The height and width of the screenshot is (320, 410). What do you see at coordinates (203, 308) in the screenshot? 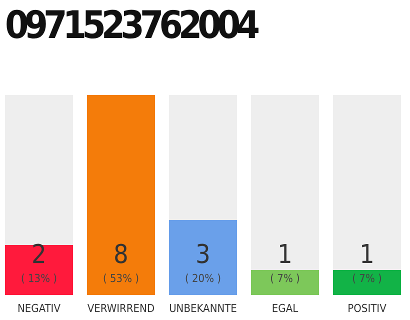
I see `x-tick-label: UNBEKANNTE` at bounding box center [203, 308].